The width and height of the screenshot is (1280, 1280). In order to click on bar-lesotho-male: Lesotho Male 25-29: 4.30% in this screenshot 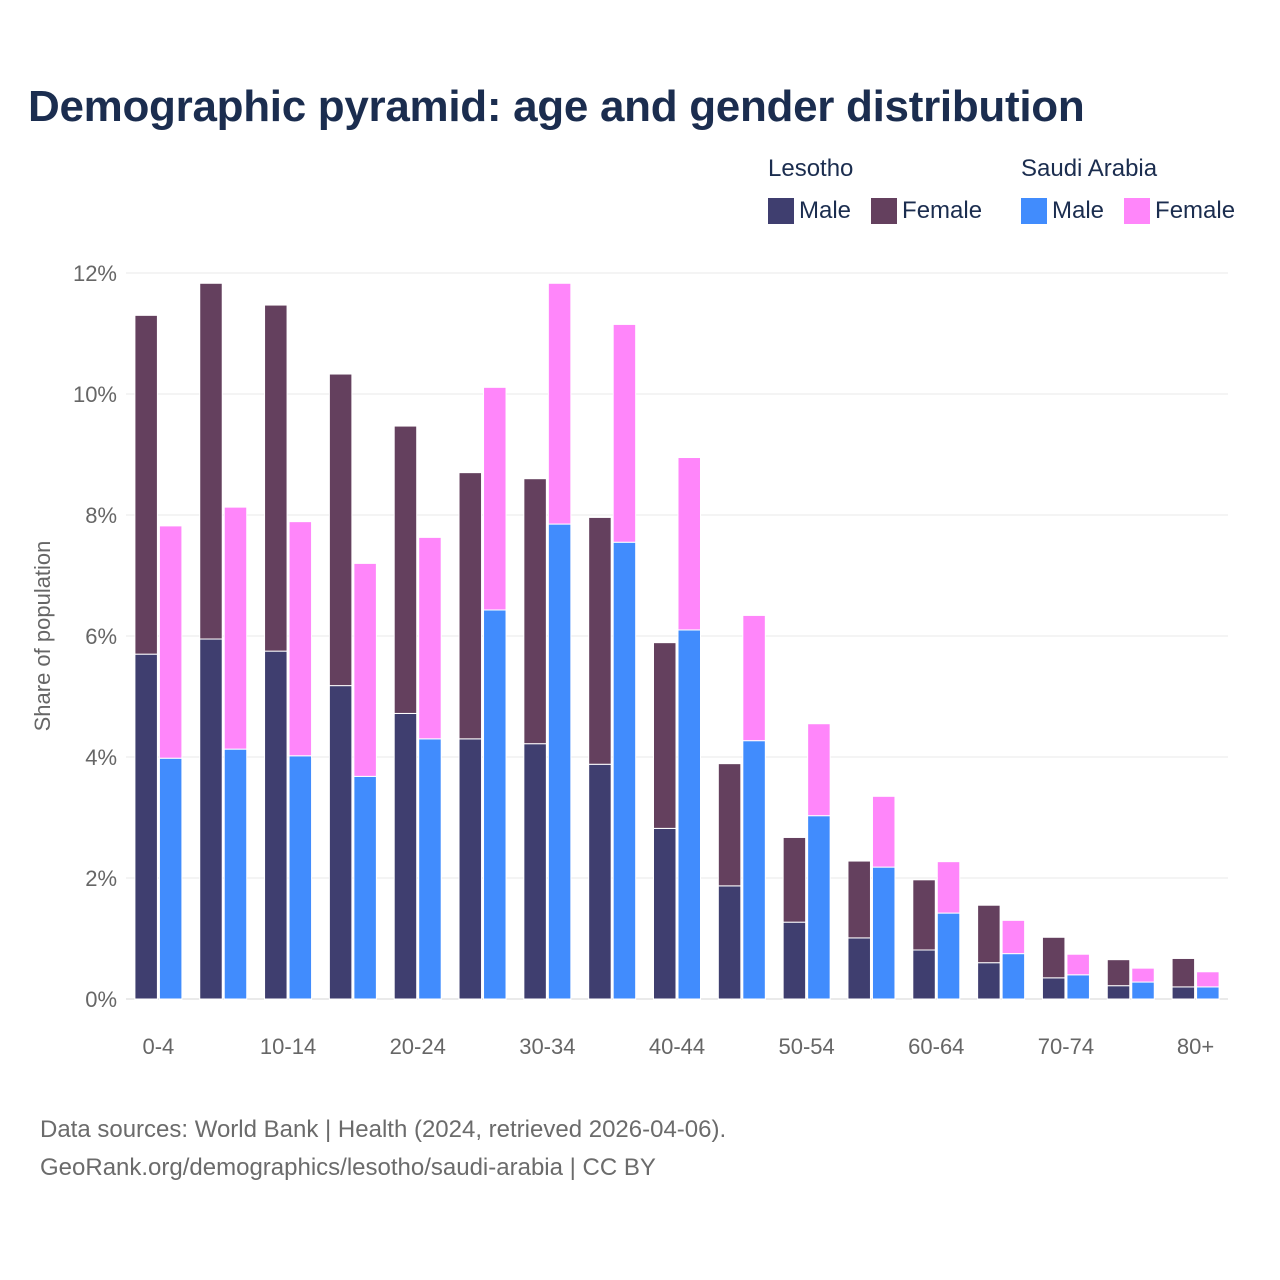, I will do `click(470, 869)`.